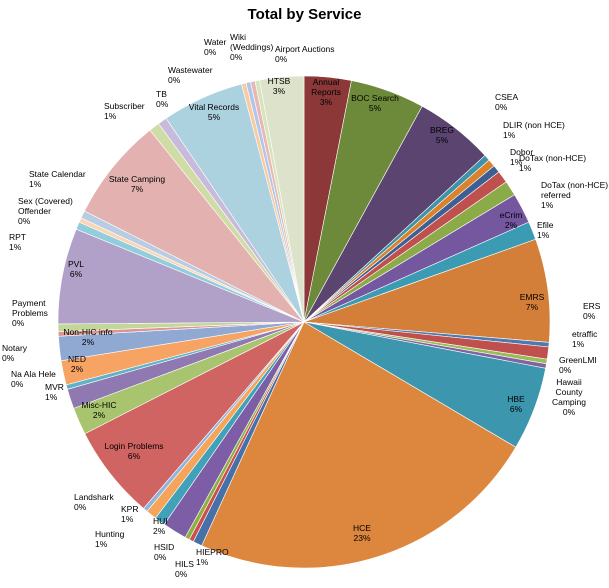 This screenshot has width=609, height=588. What do you see at coordinates (427, 290) in the screenshot?
I see `pie-slice-emrs` at bounding box center [427, 290].